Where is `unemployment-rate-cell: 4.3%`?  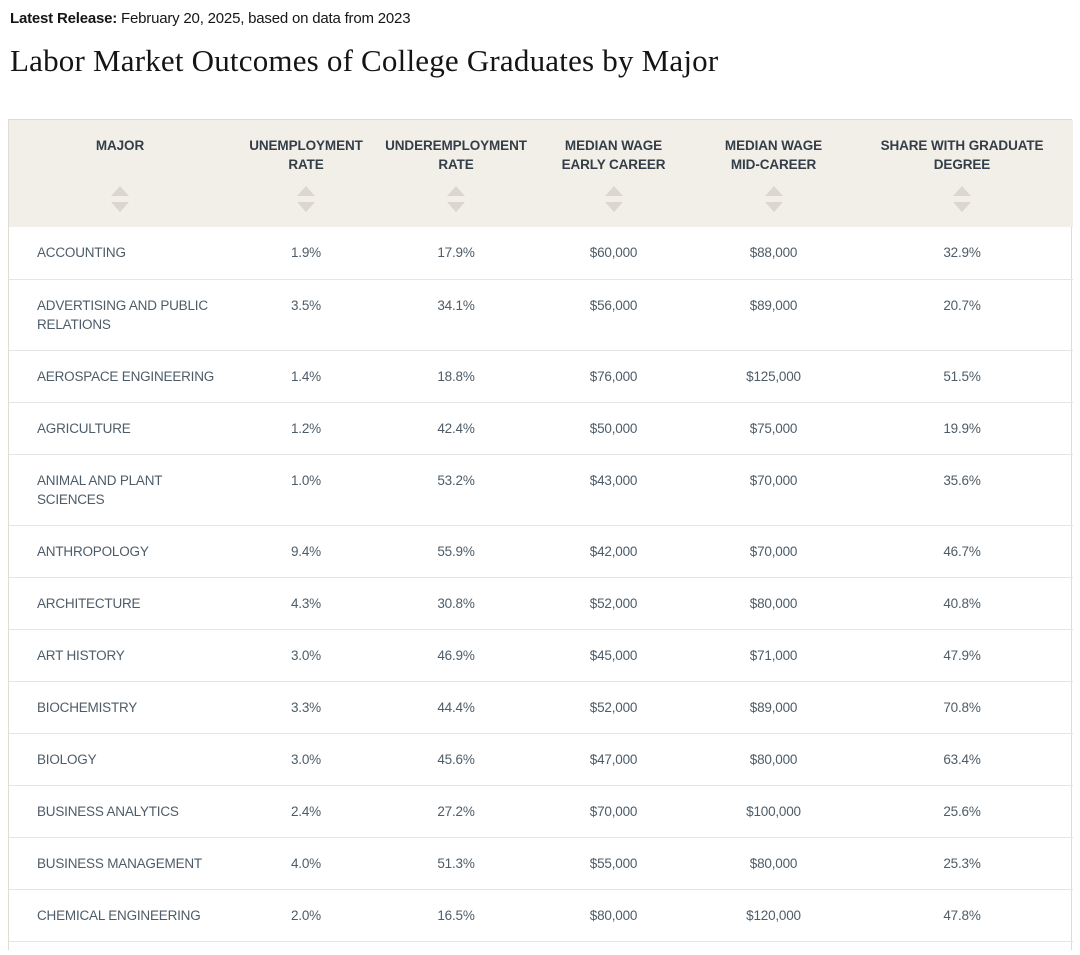 unemployment-rate-cell: 4.3% is located at coordinates (306, 603).